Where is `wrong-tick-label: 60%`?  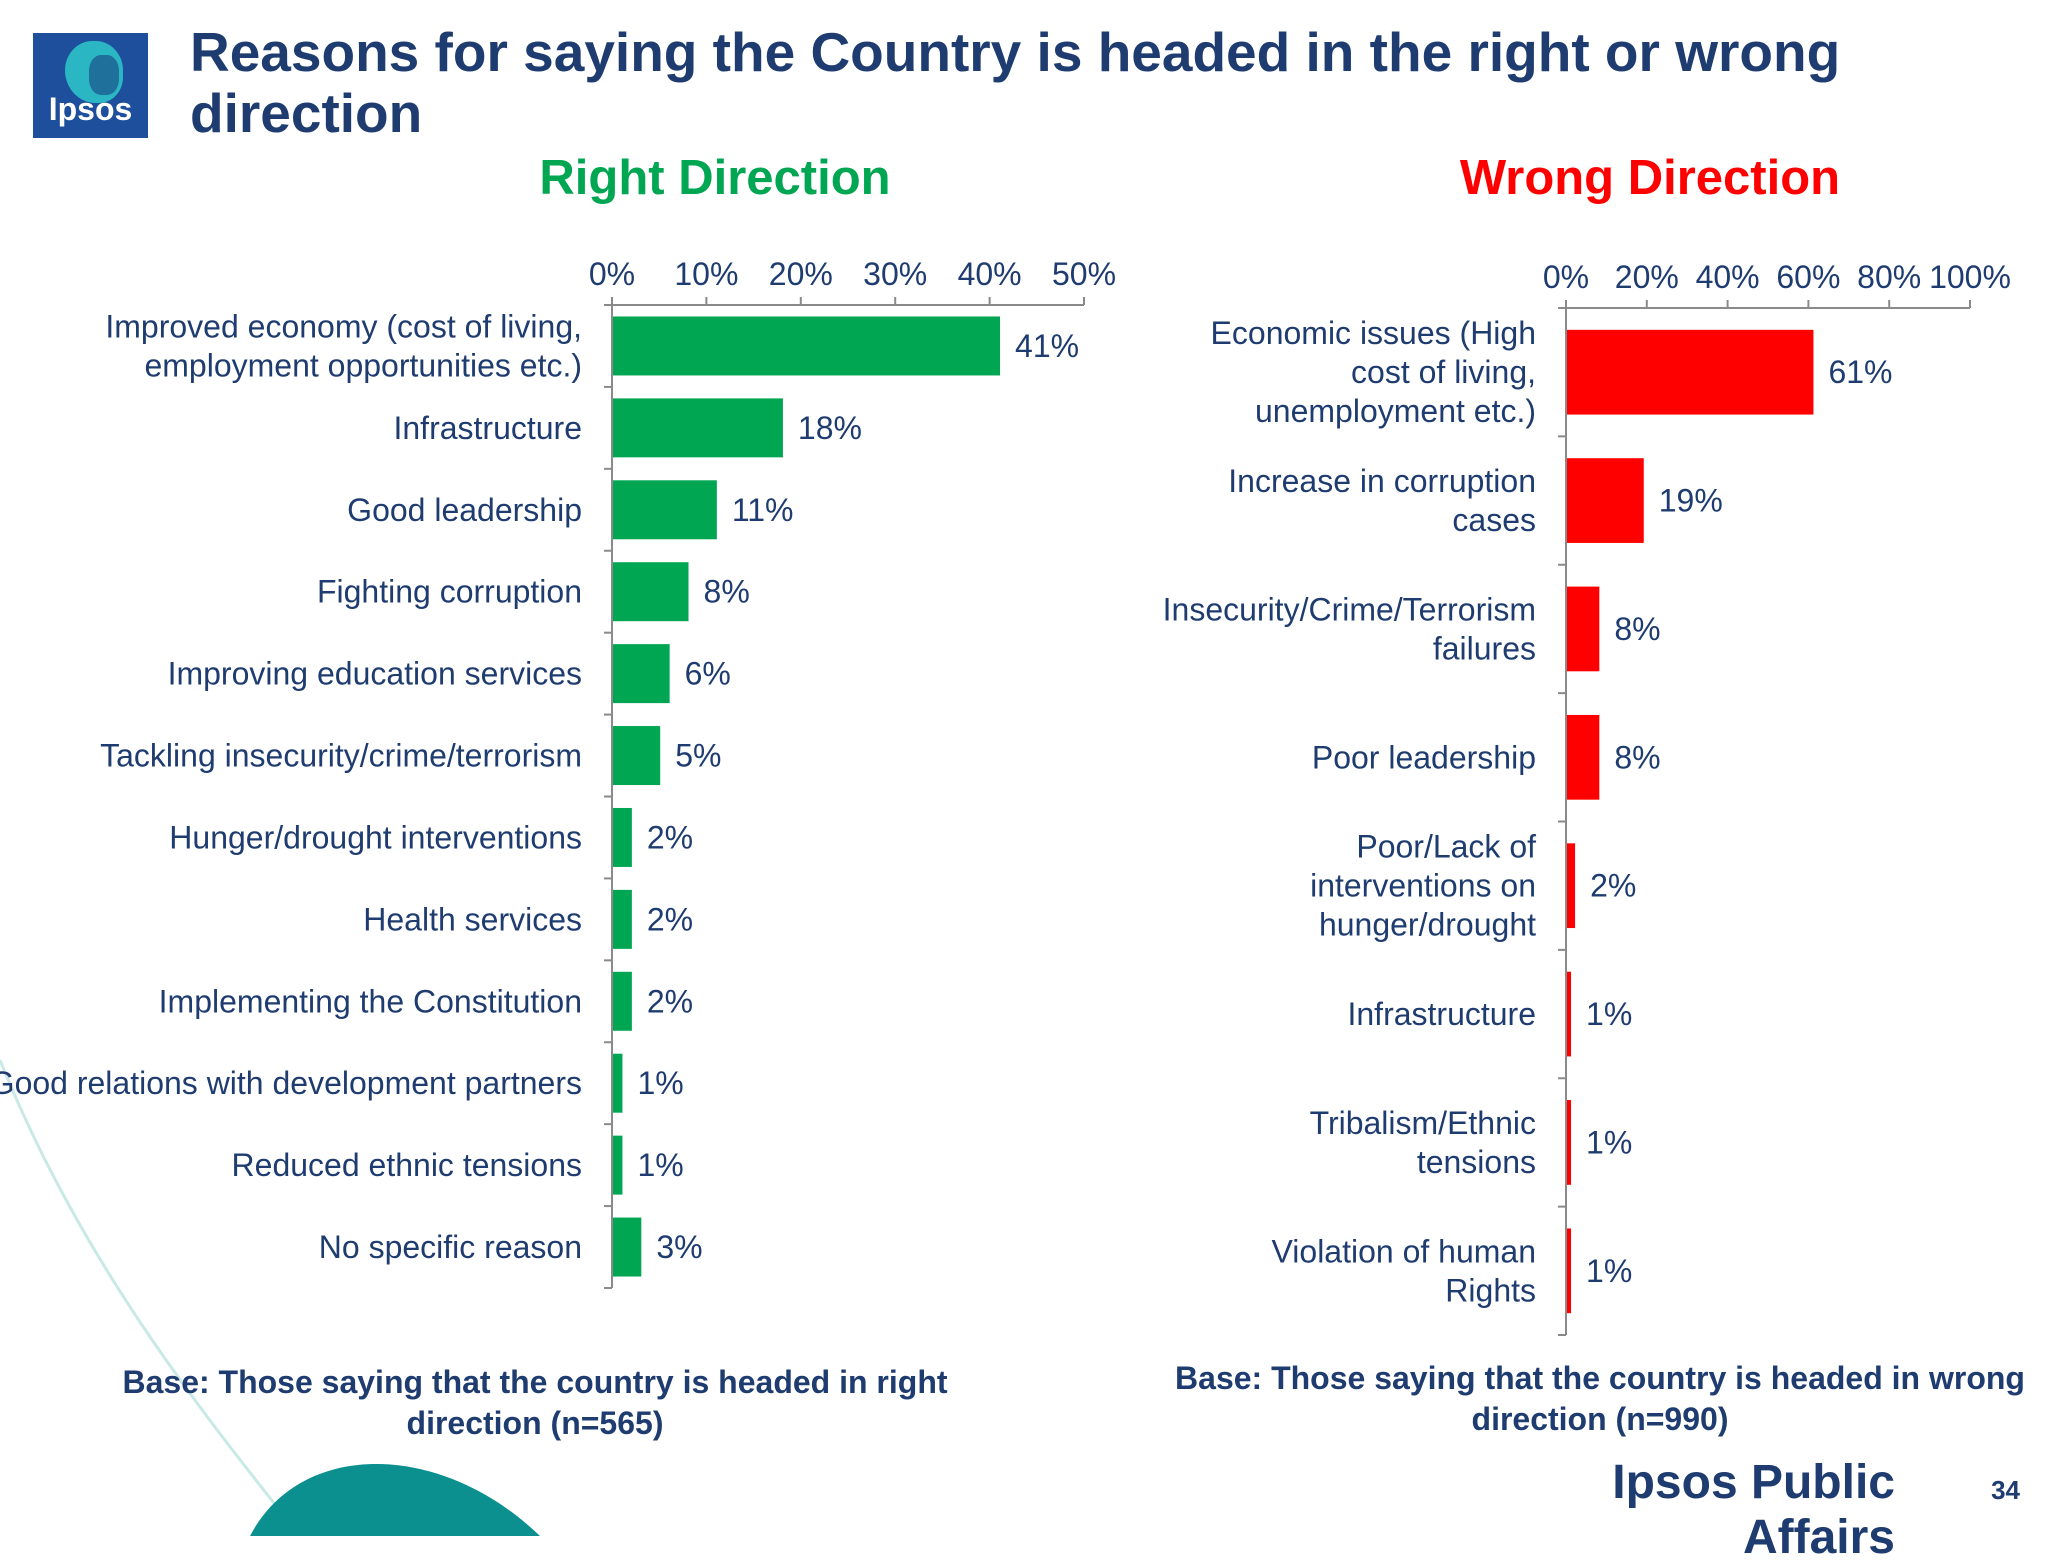
wrong-tick-label: 60% is located at coordinates (1808, 277).